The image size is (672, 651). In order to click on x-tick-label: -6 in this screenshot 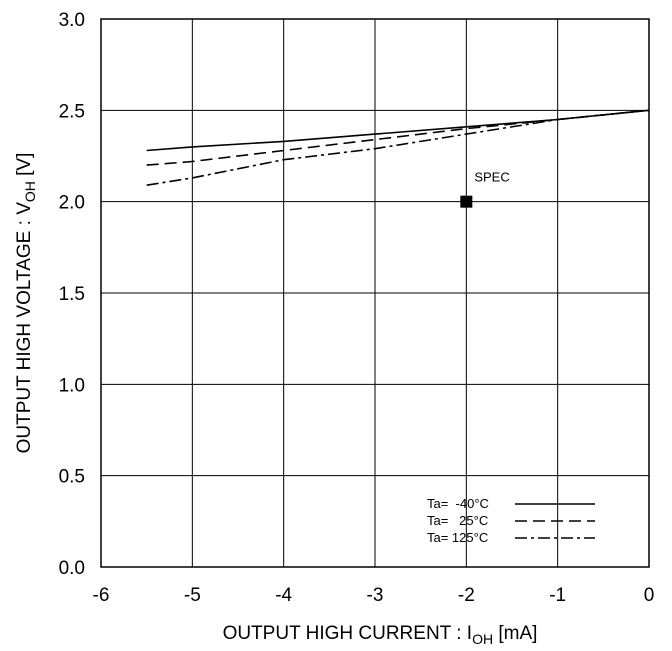, I will do `click(101, 595)`.